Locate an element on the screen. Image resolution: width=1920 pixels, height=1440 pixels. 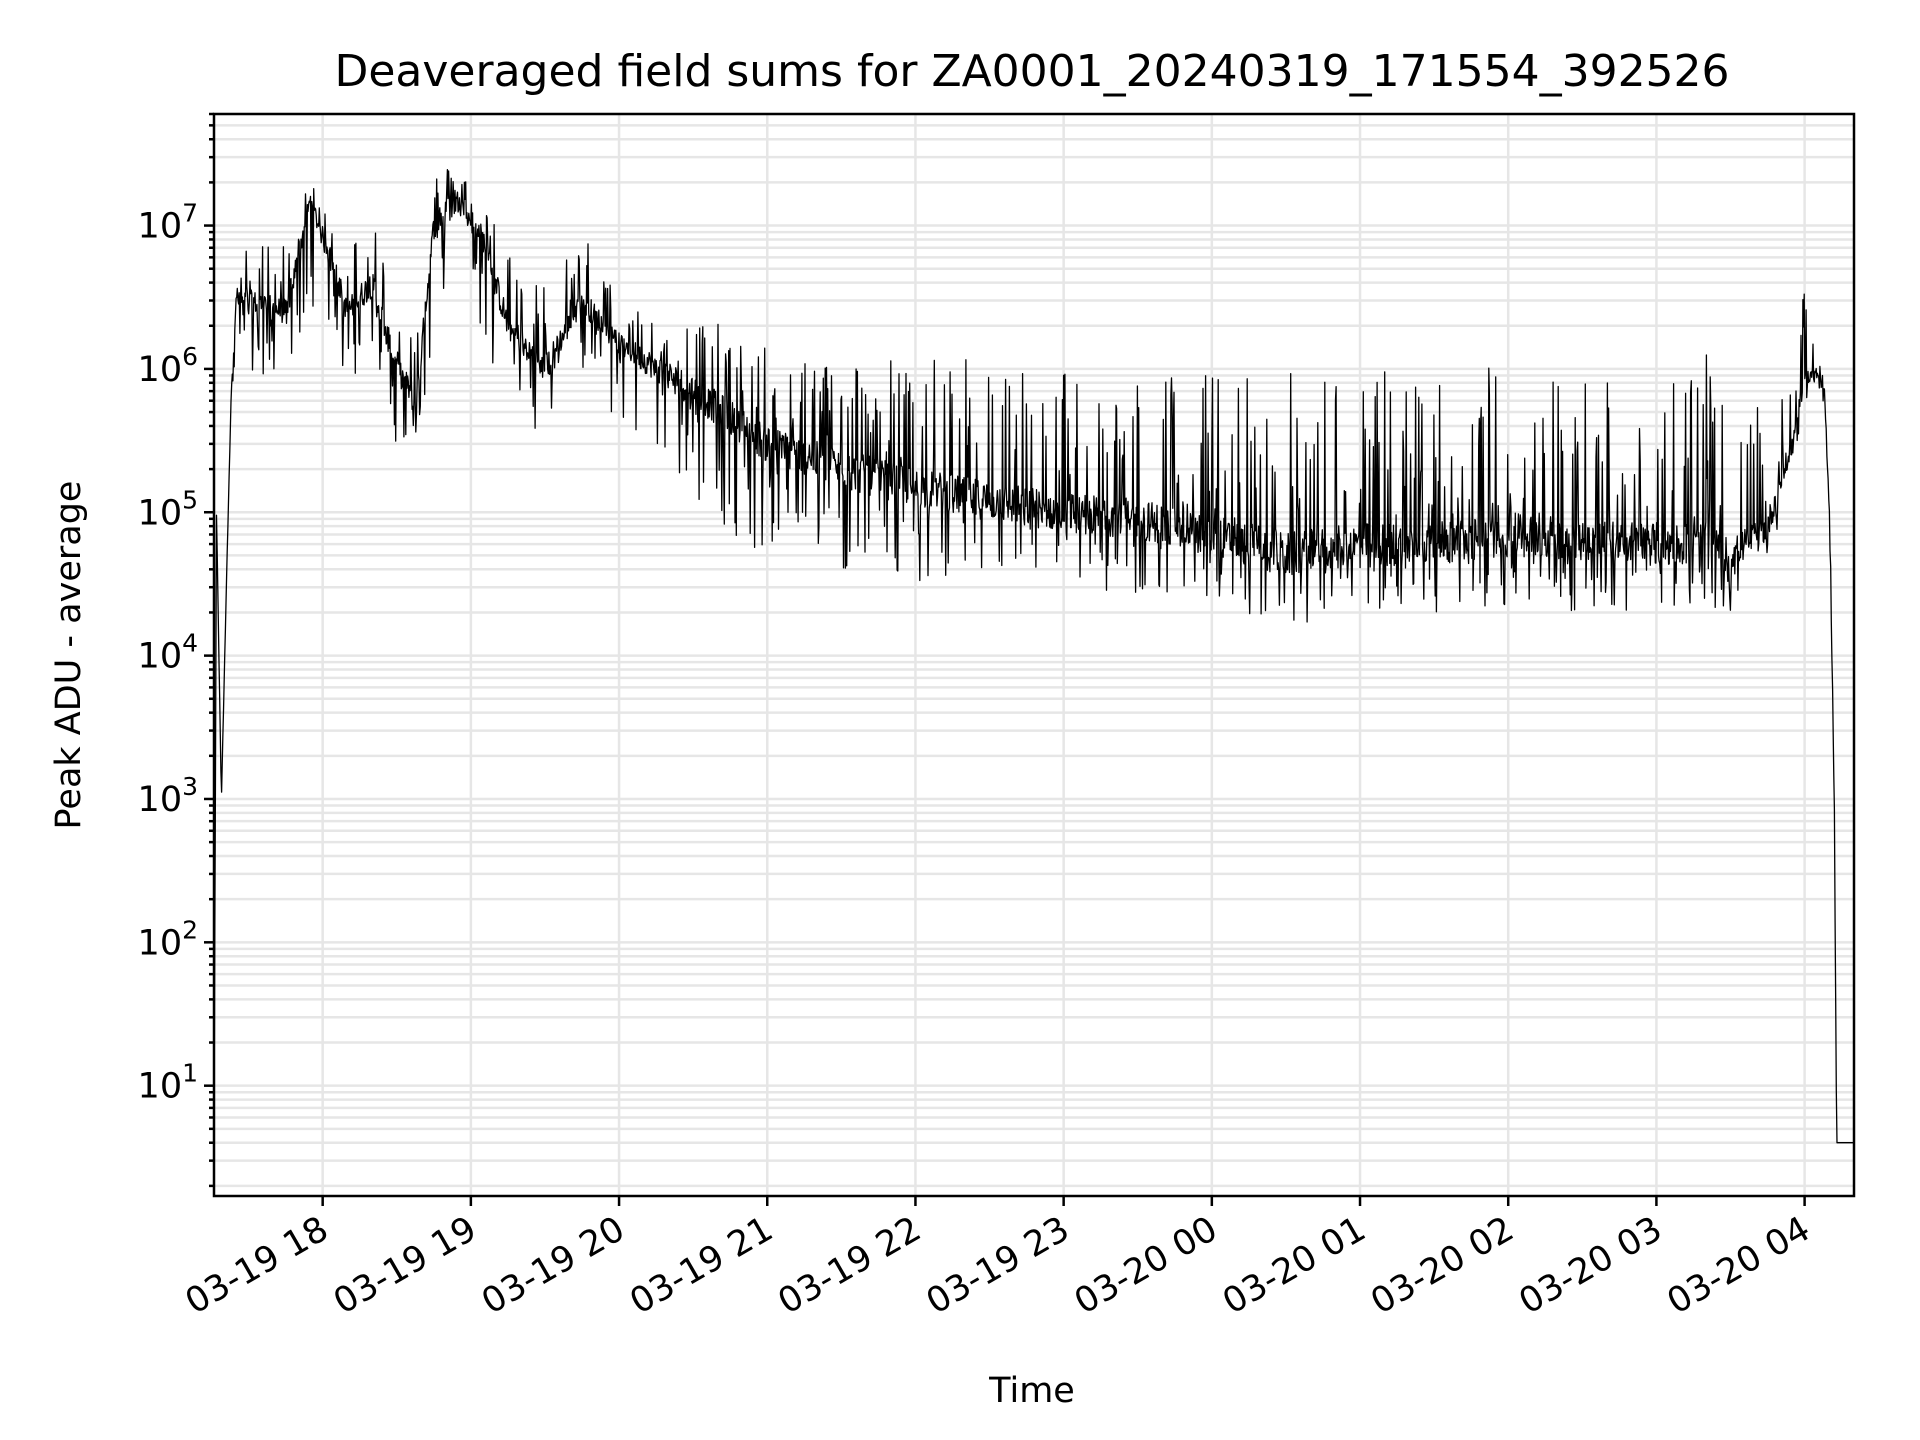
x-tick-label: 03-20 03 is located at coordinates (1591, 1265).